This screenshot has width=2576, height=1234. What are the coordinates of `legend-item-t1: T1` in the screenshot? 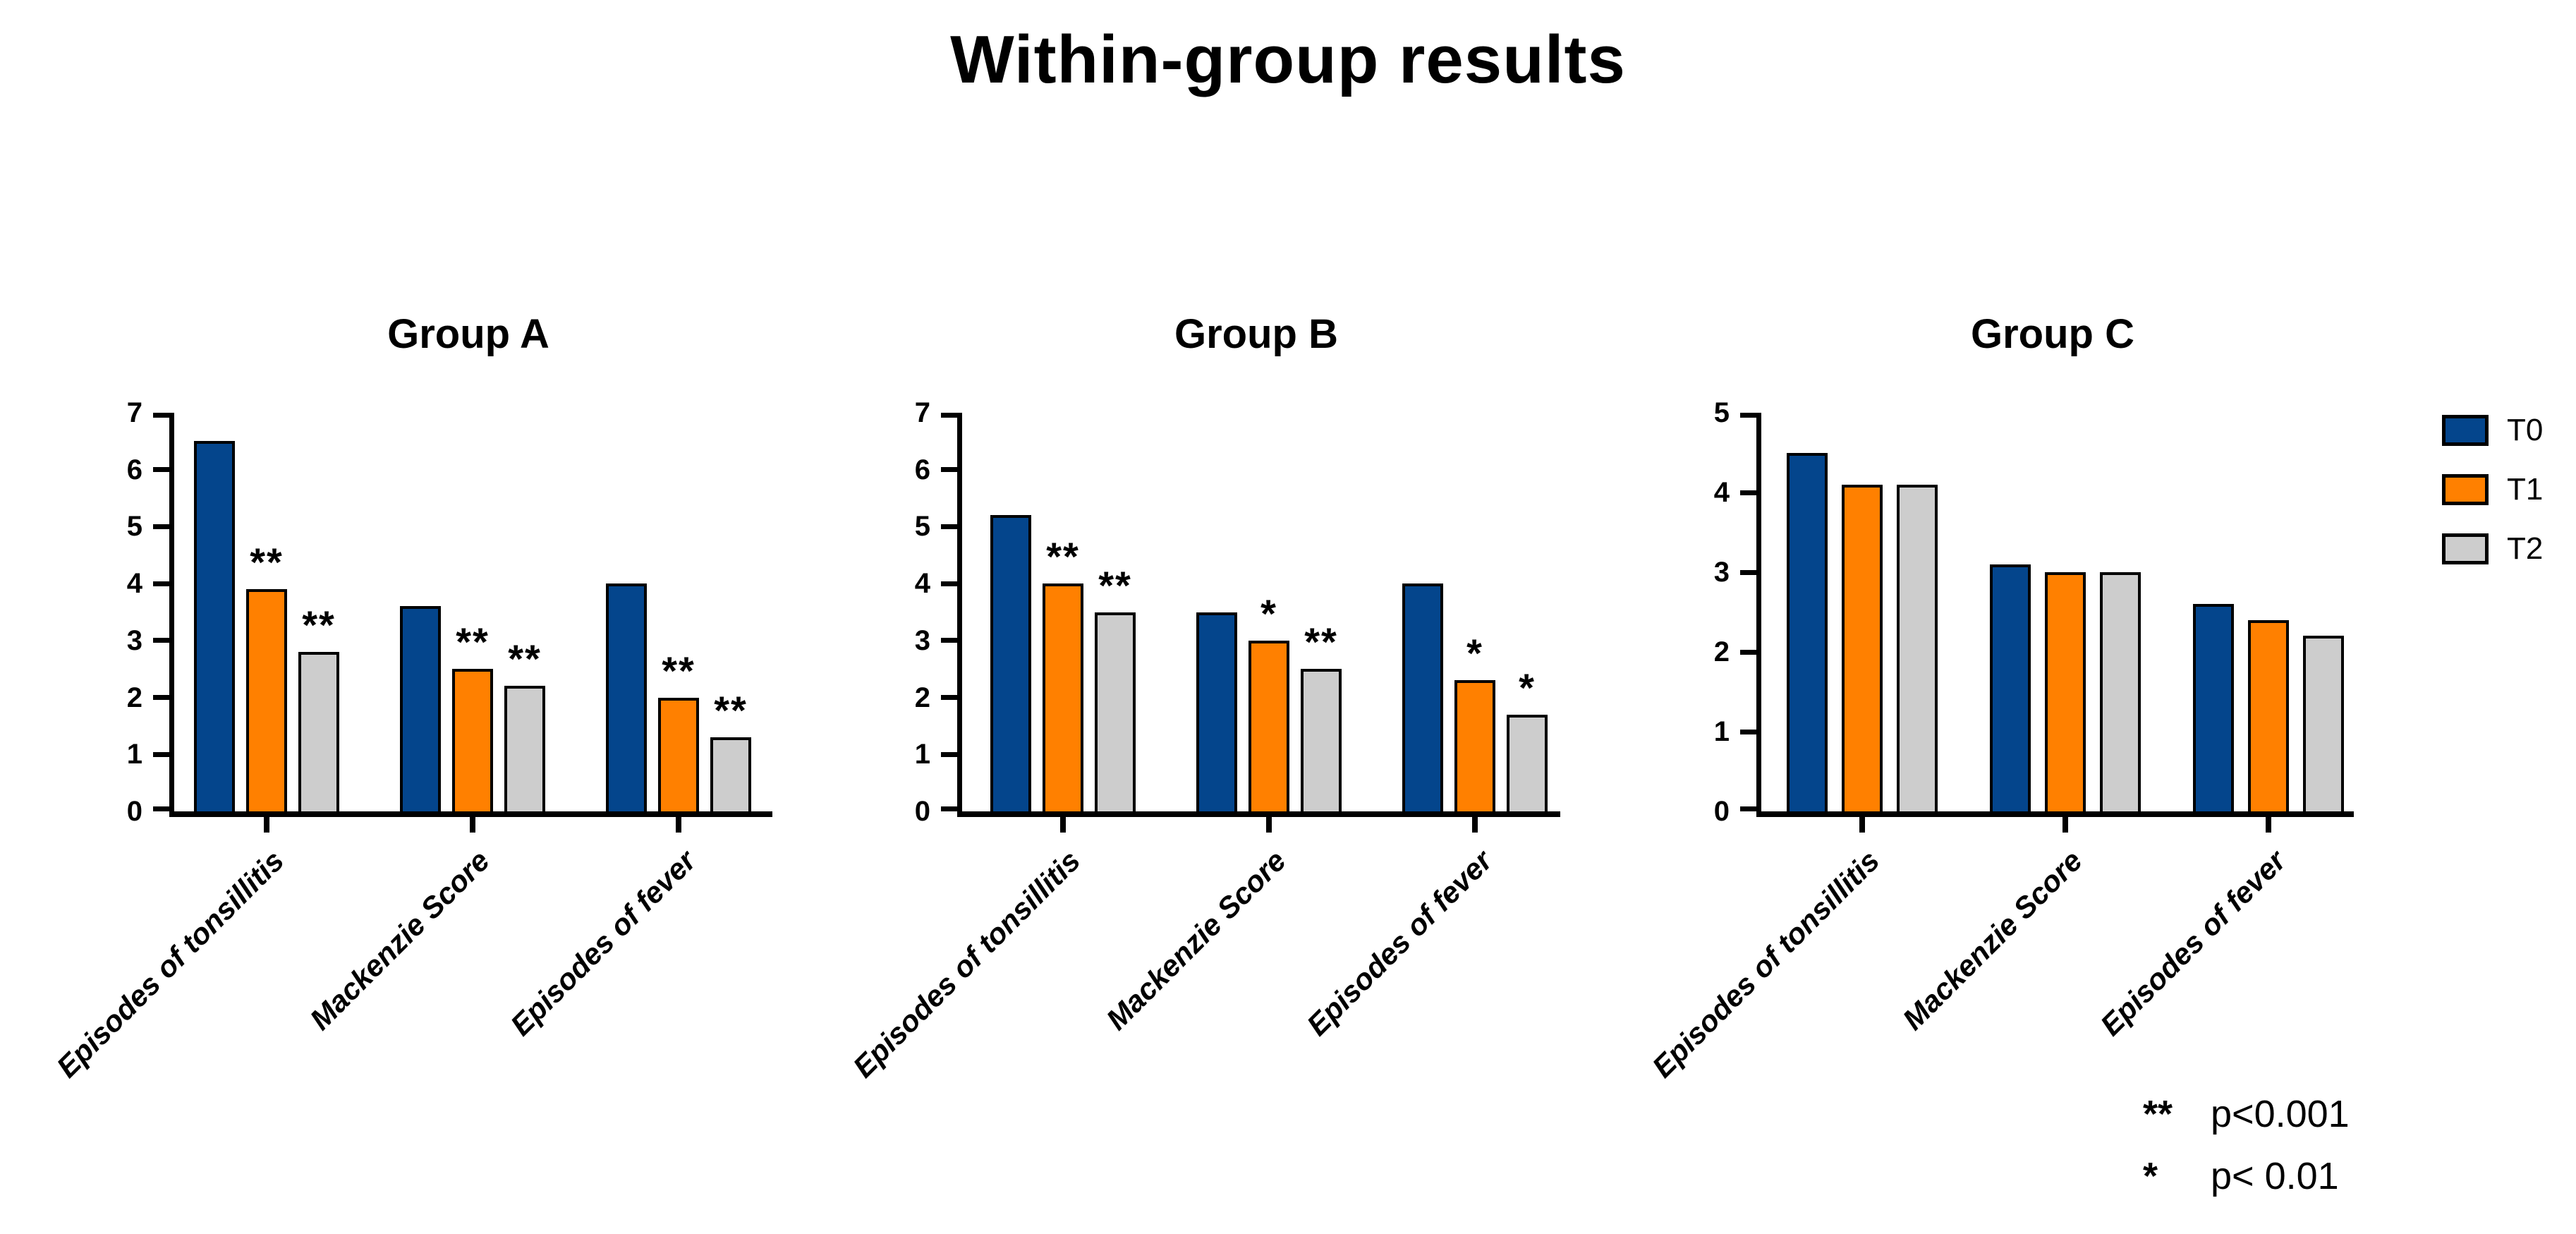 It's located at (2492, 489).